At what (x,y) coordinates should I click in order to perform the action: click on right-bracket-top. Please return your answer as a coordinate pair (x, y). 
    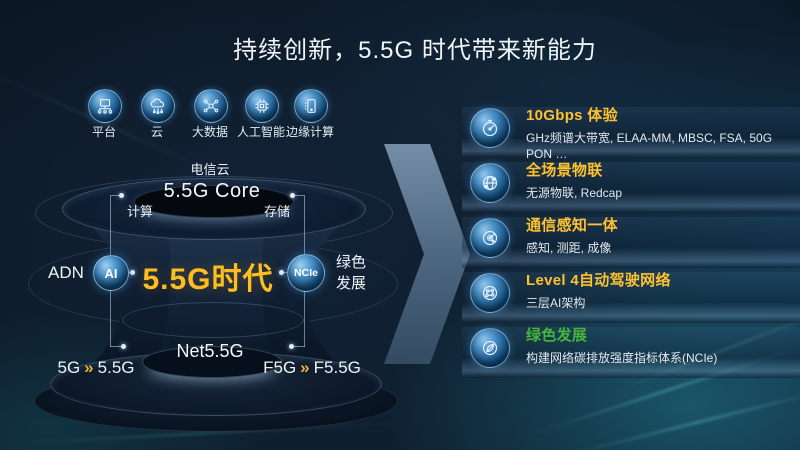
    Looking at the image, I should click on (299, 195).